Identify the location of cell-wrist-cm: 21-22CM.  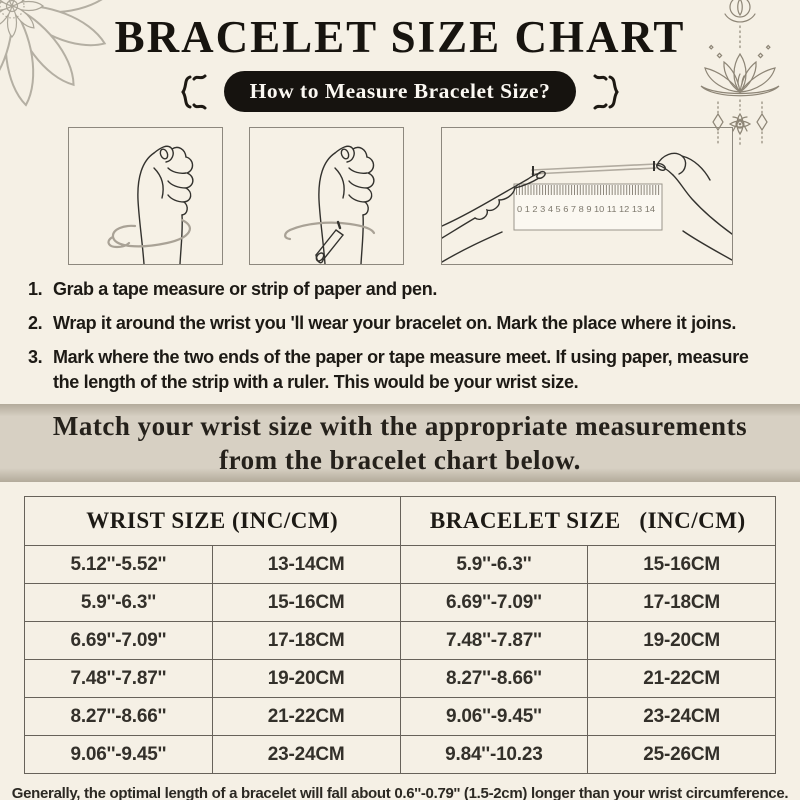
(306, 716).